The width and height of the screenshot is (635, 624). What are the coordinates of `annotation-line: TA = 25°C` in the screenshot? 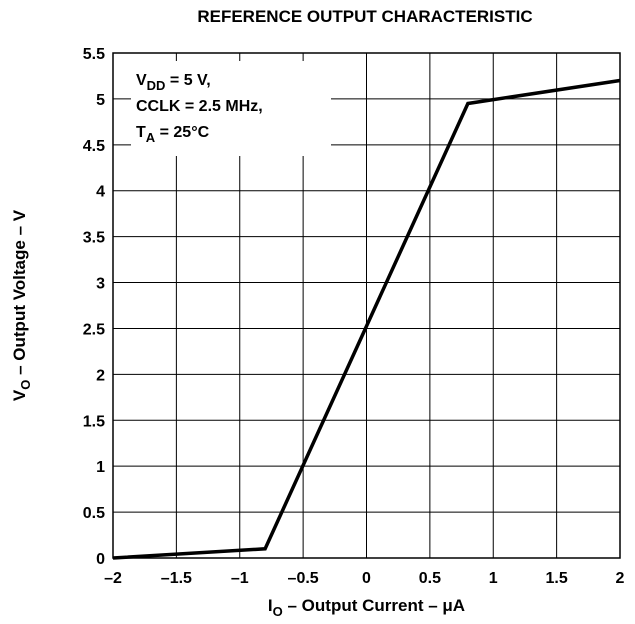 It's located at (173, 134).